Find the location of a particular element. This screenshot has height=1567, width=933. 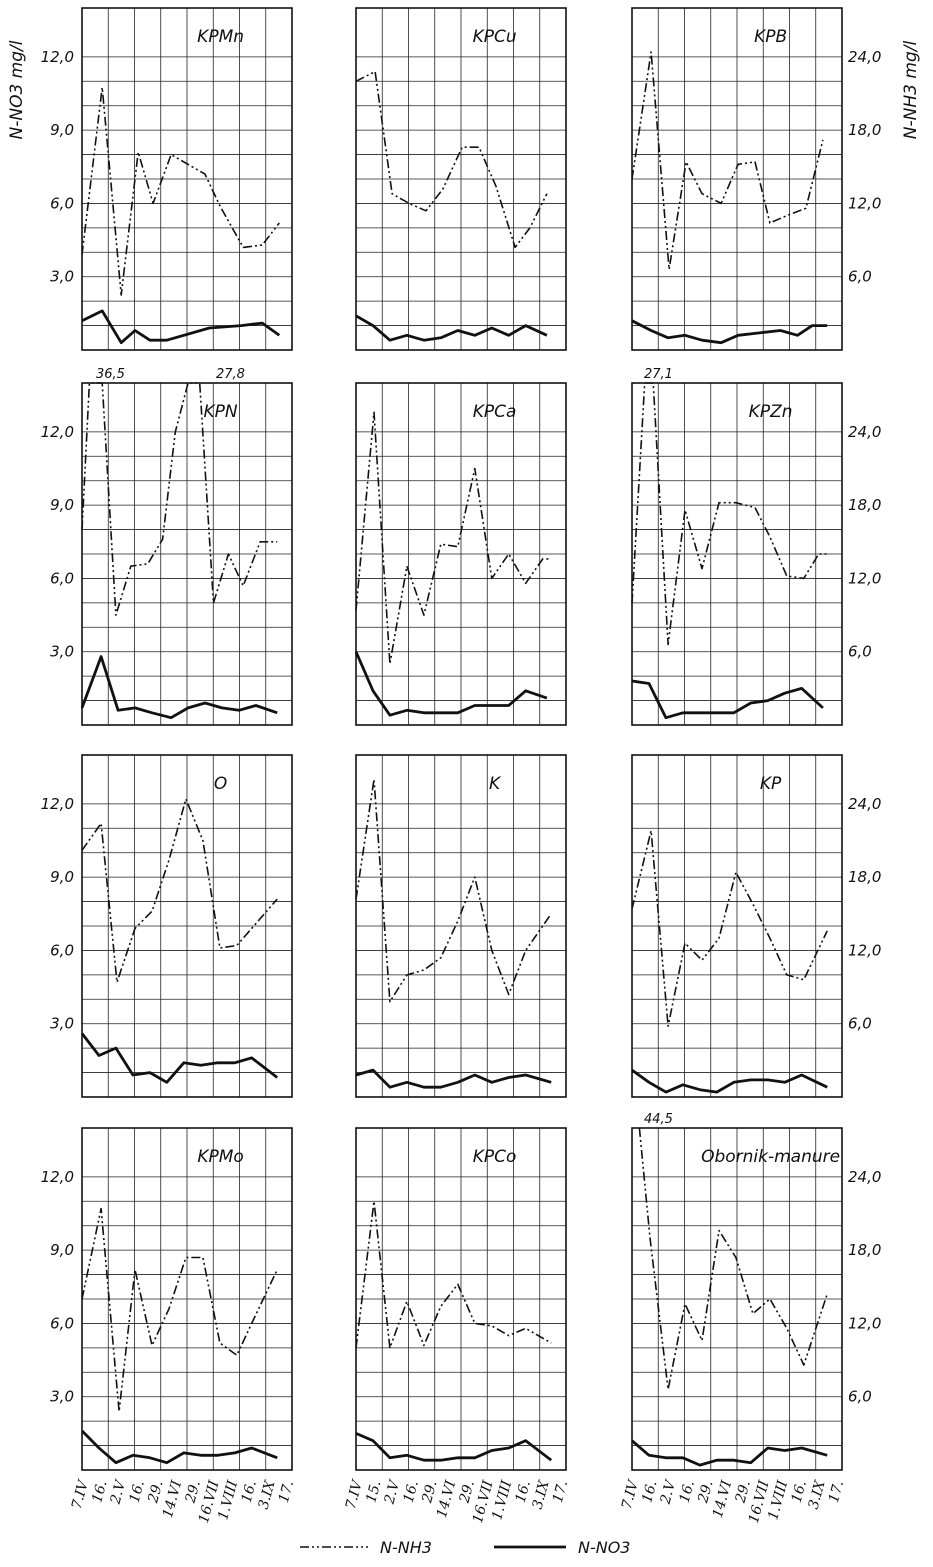

panel-kpmo-series-n-no3 is located at coordinates (179, 1447).